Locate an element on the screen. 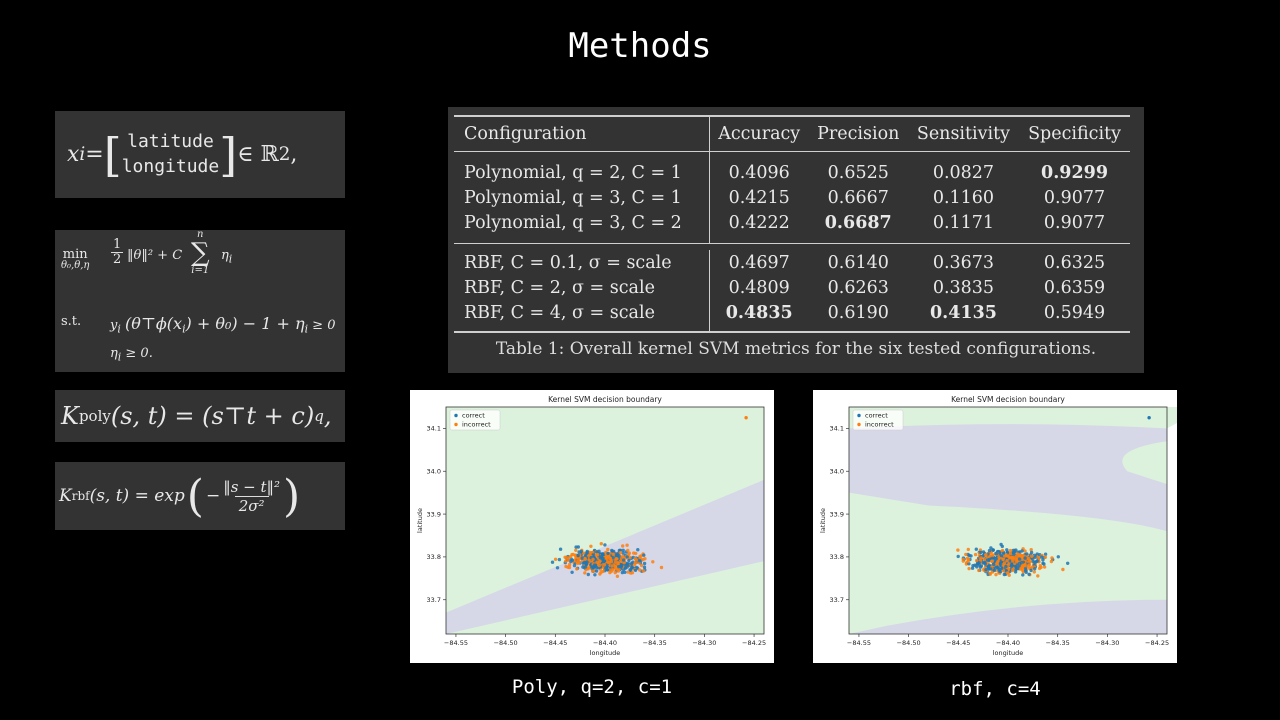  left-bracket: [ is located at coordinates (112, 154).